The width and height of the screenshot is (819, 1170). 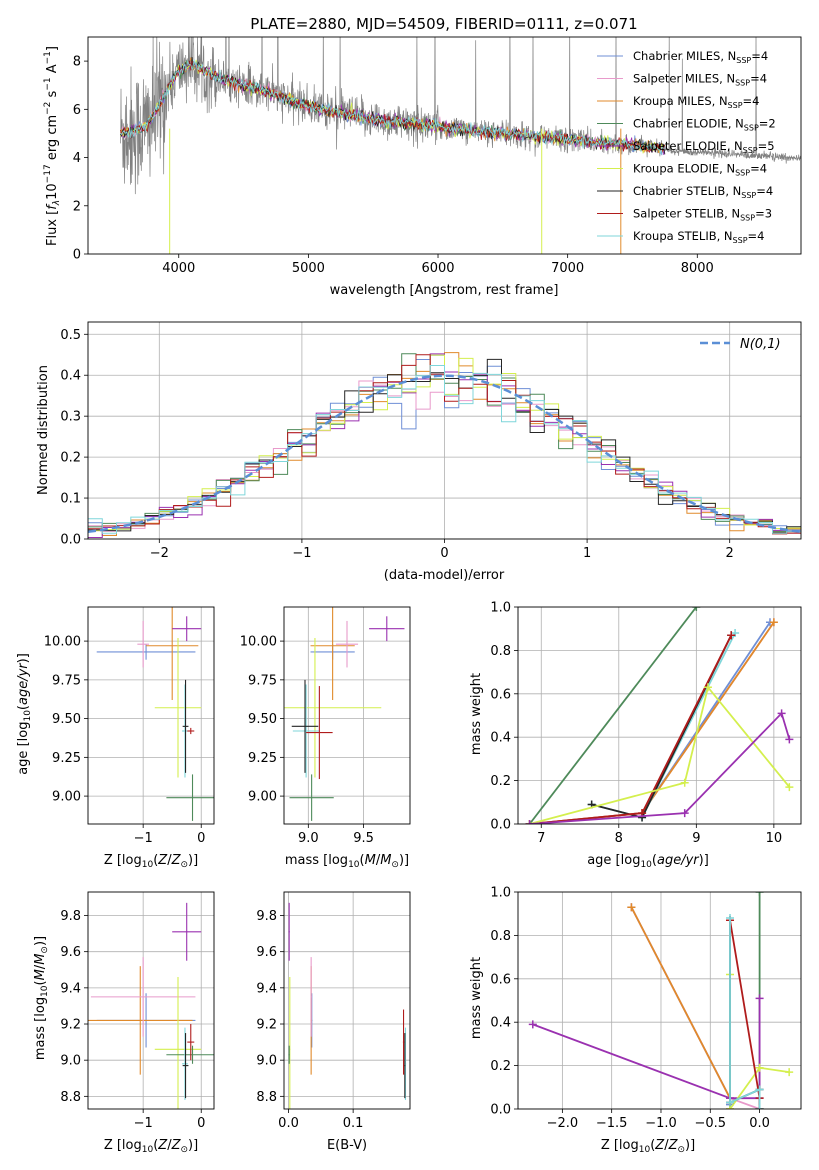 What do you see at coordinates (767, 124) in the screenshot?
I see `legend-label-count: =2` at bounding box center [767, 124].